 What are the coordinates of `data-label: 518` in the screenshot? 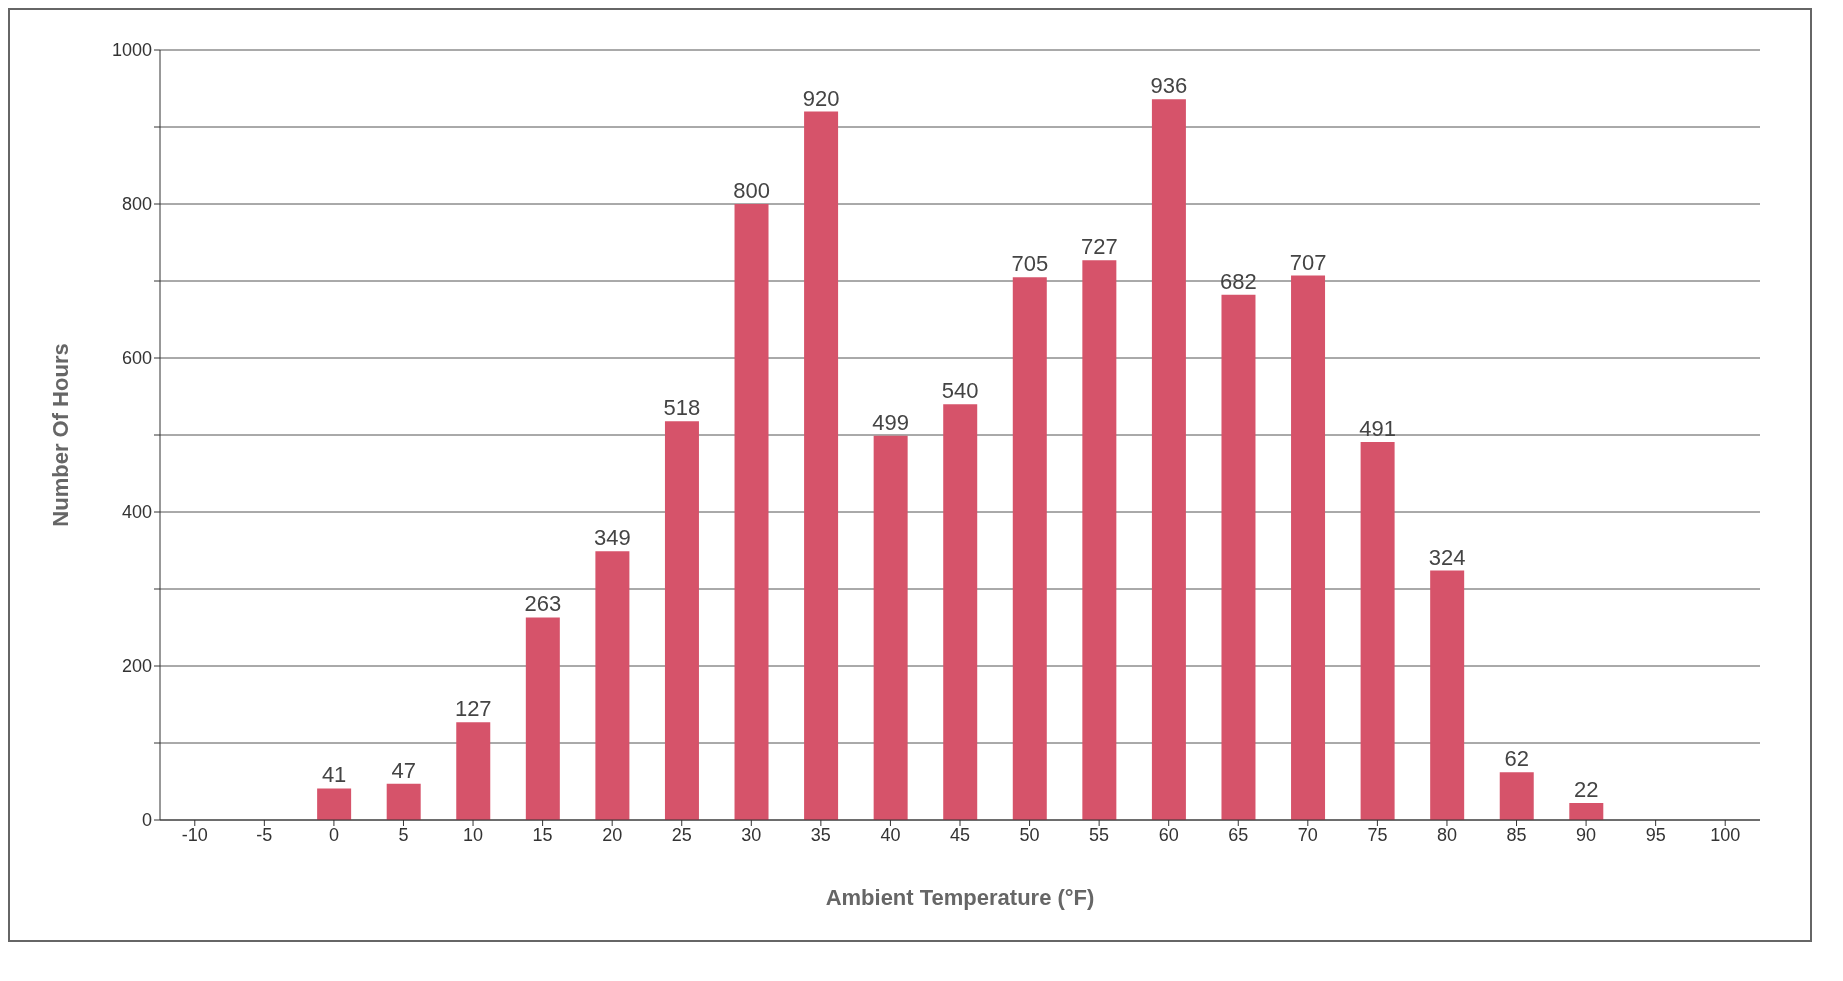 It's located at (682, 408).